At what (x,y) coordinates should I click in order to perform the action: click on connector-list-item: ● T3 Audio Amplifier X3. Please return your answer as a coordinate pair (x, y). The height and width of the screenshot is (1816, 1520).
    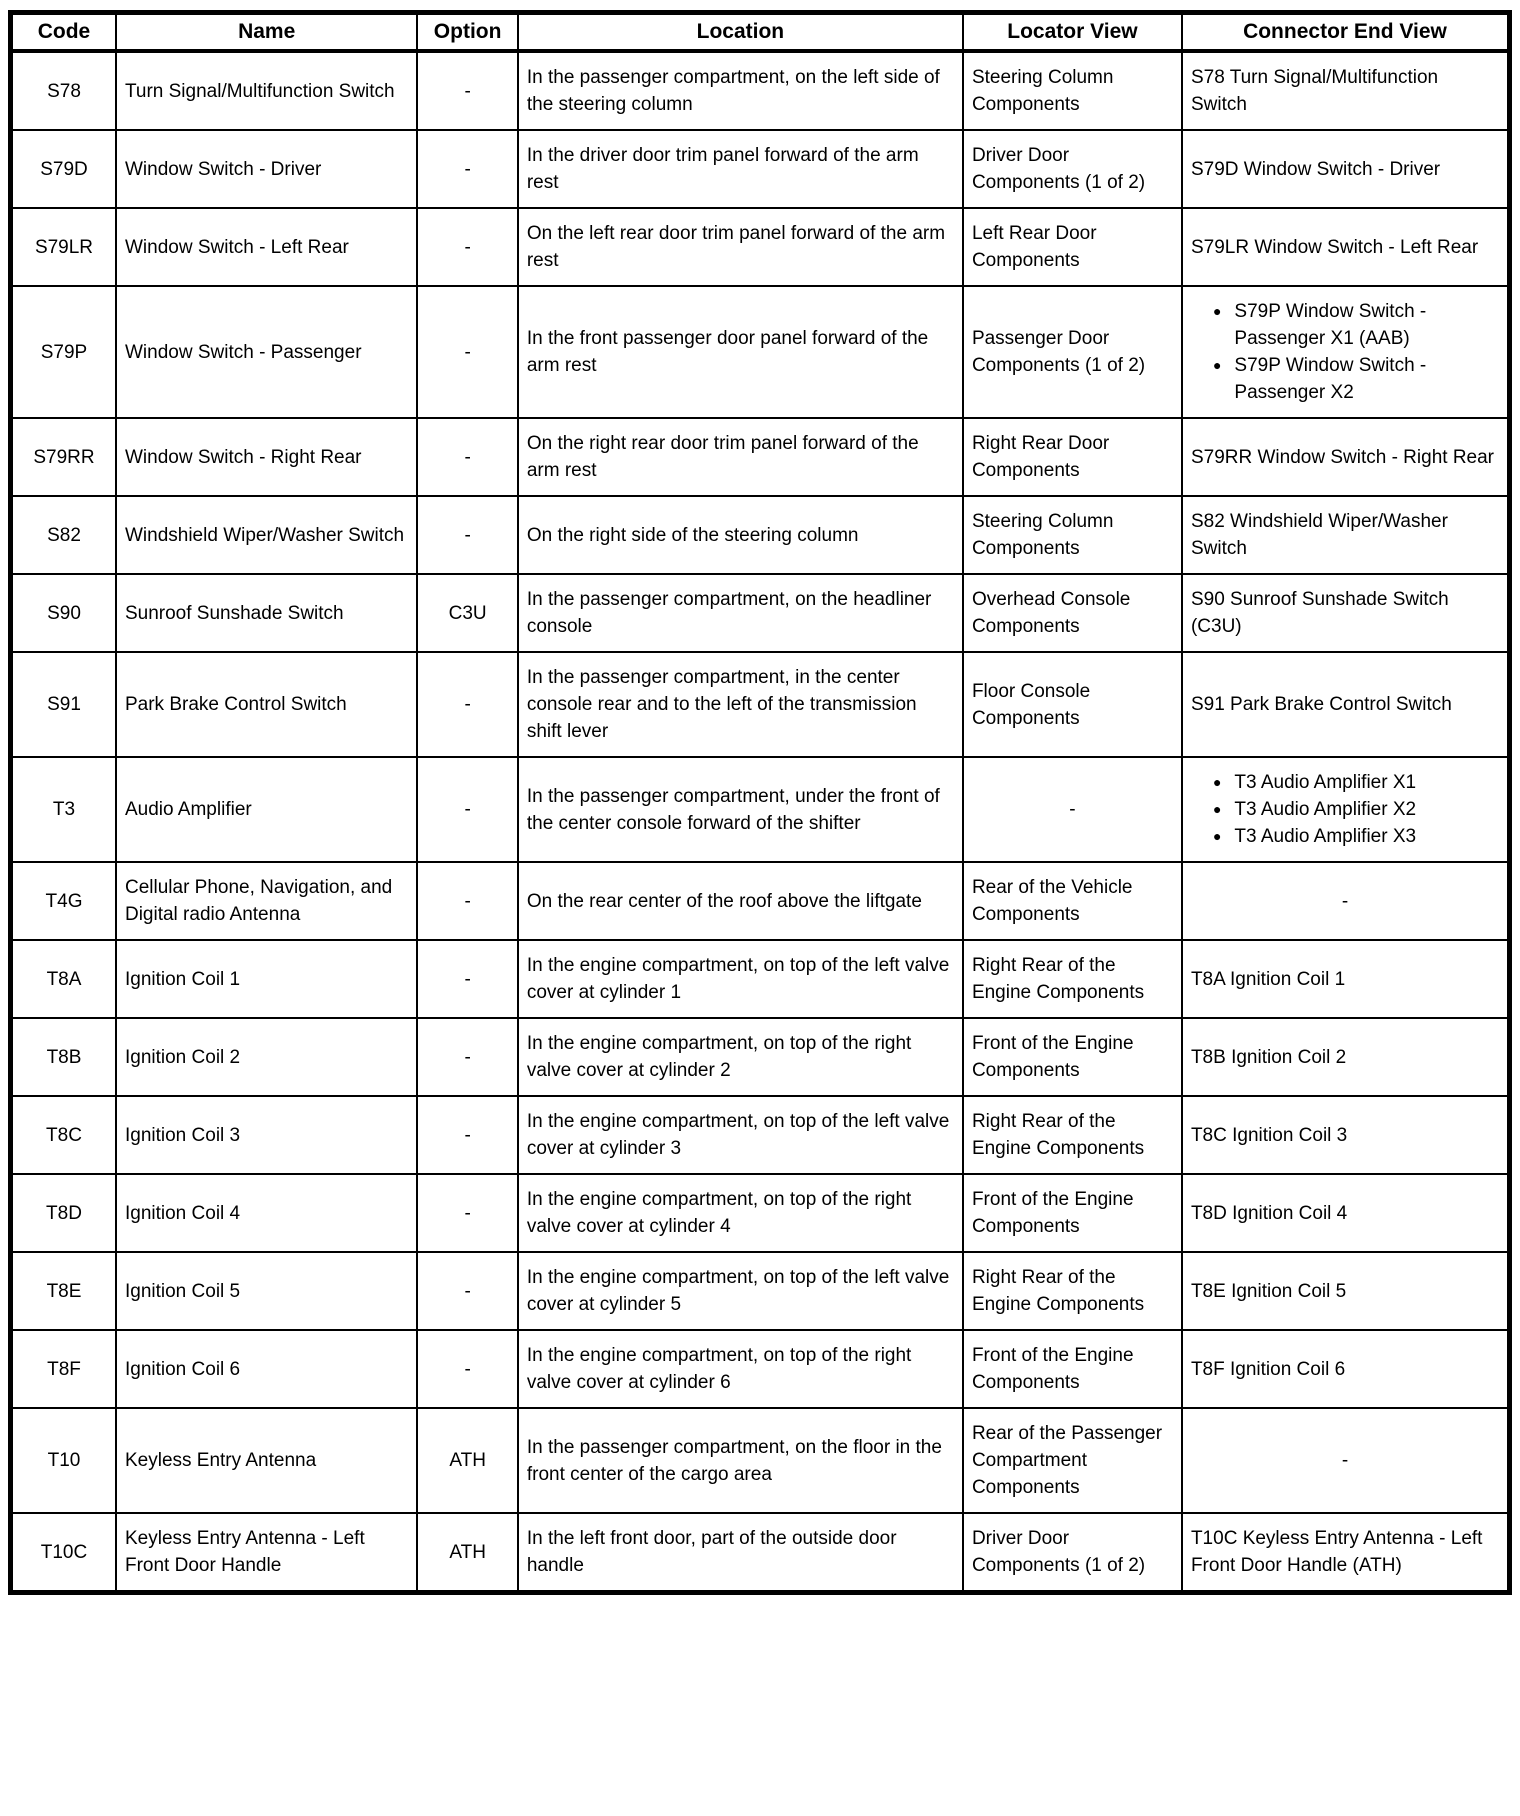
    Looking at the image, I should click on (1345, 836).